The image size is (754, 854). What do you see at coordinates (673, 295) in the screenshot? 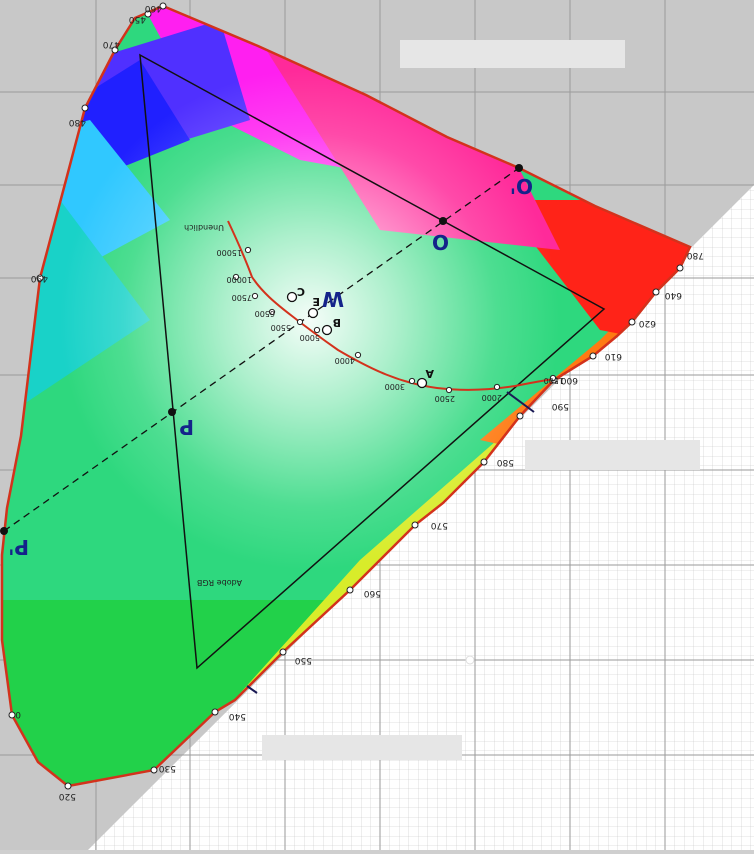
I see `wavelength-label-620: 640` at bounding box center [673, 295].